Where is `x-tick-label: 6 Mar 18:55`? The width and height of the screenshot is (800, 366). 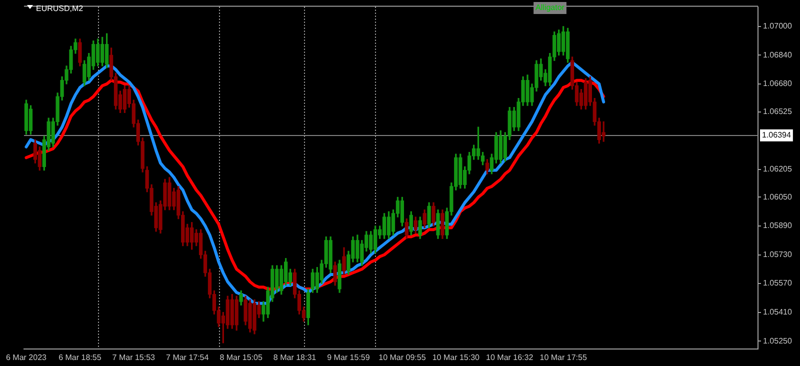 x-tick-label: 6 Mar 18:55 is located at coordinates (80, 357).